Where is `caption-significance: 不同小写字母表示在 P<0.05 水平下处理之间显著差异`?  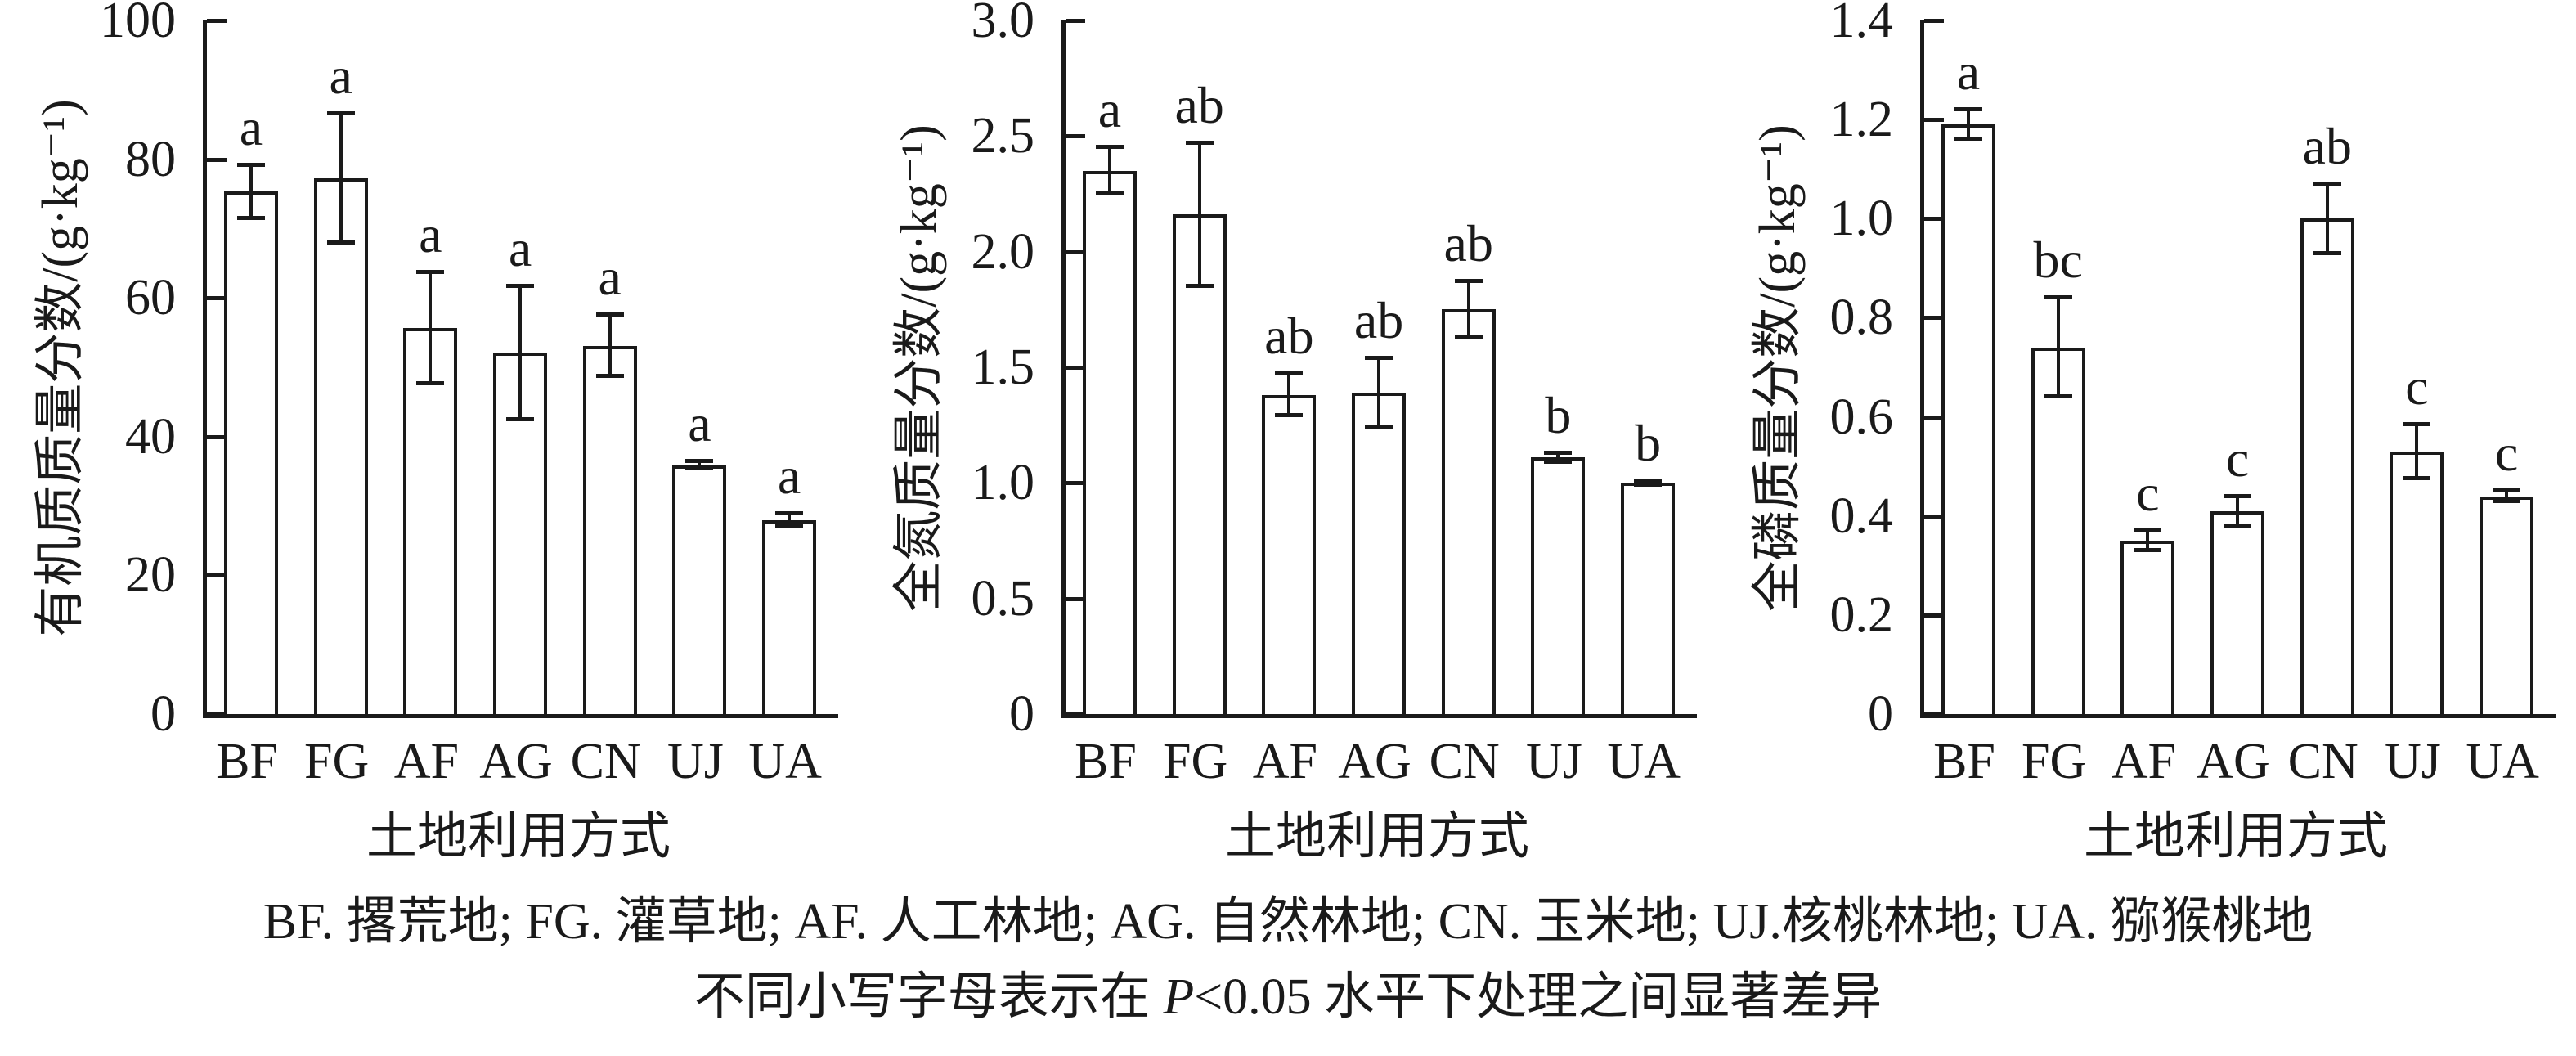 caption-significance: 不同小写字母表示在 P<0.05 水平下处理之间显著差异 is located at coordinates (1288, 997).